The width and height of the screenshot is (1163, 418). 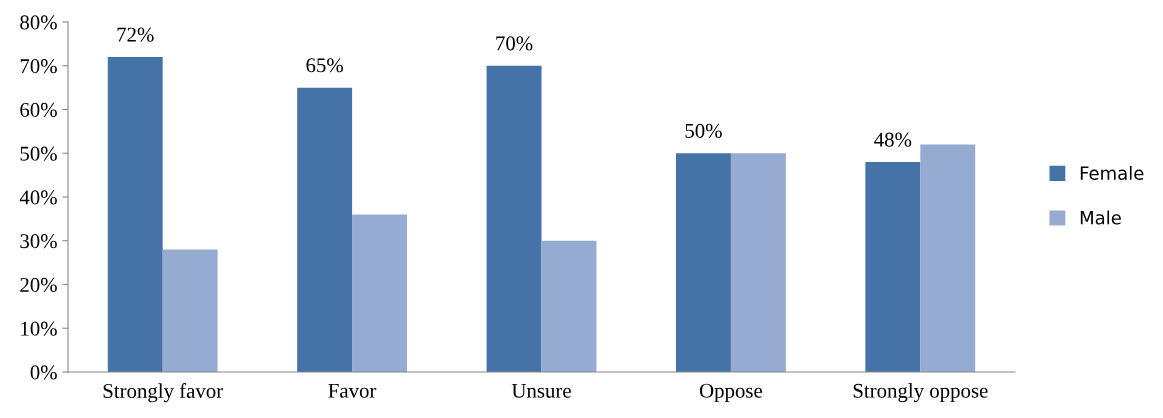 What do you see at coordinates (352, 390) in the screenshot?
I see `x-tick-label: Favor` at bounding box center [352, 390].